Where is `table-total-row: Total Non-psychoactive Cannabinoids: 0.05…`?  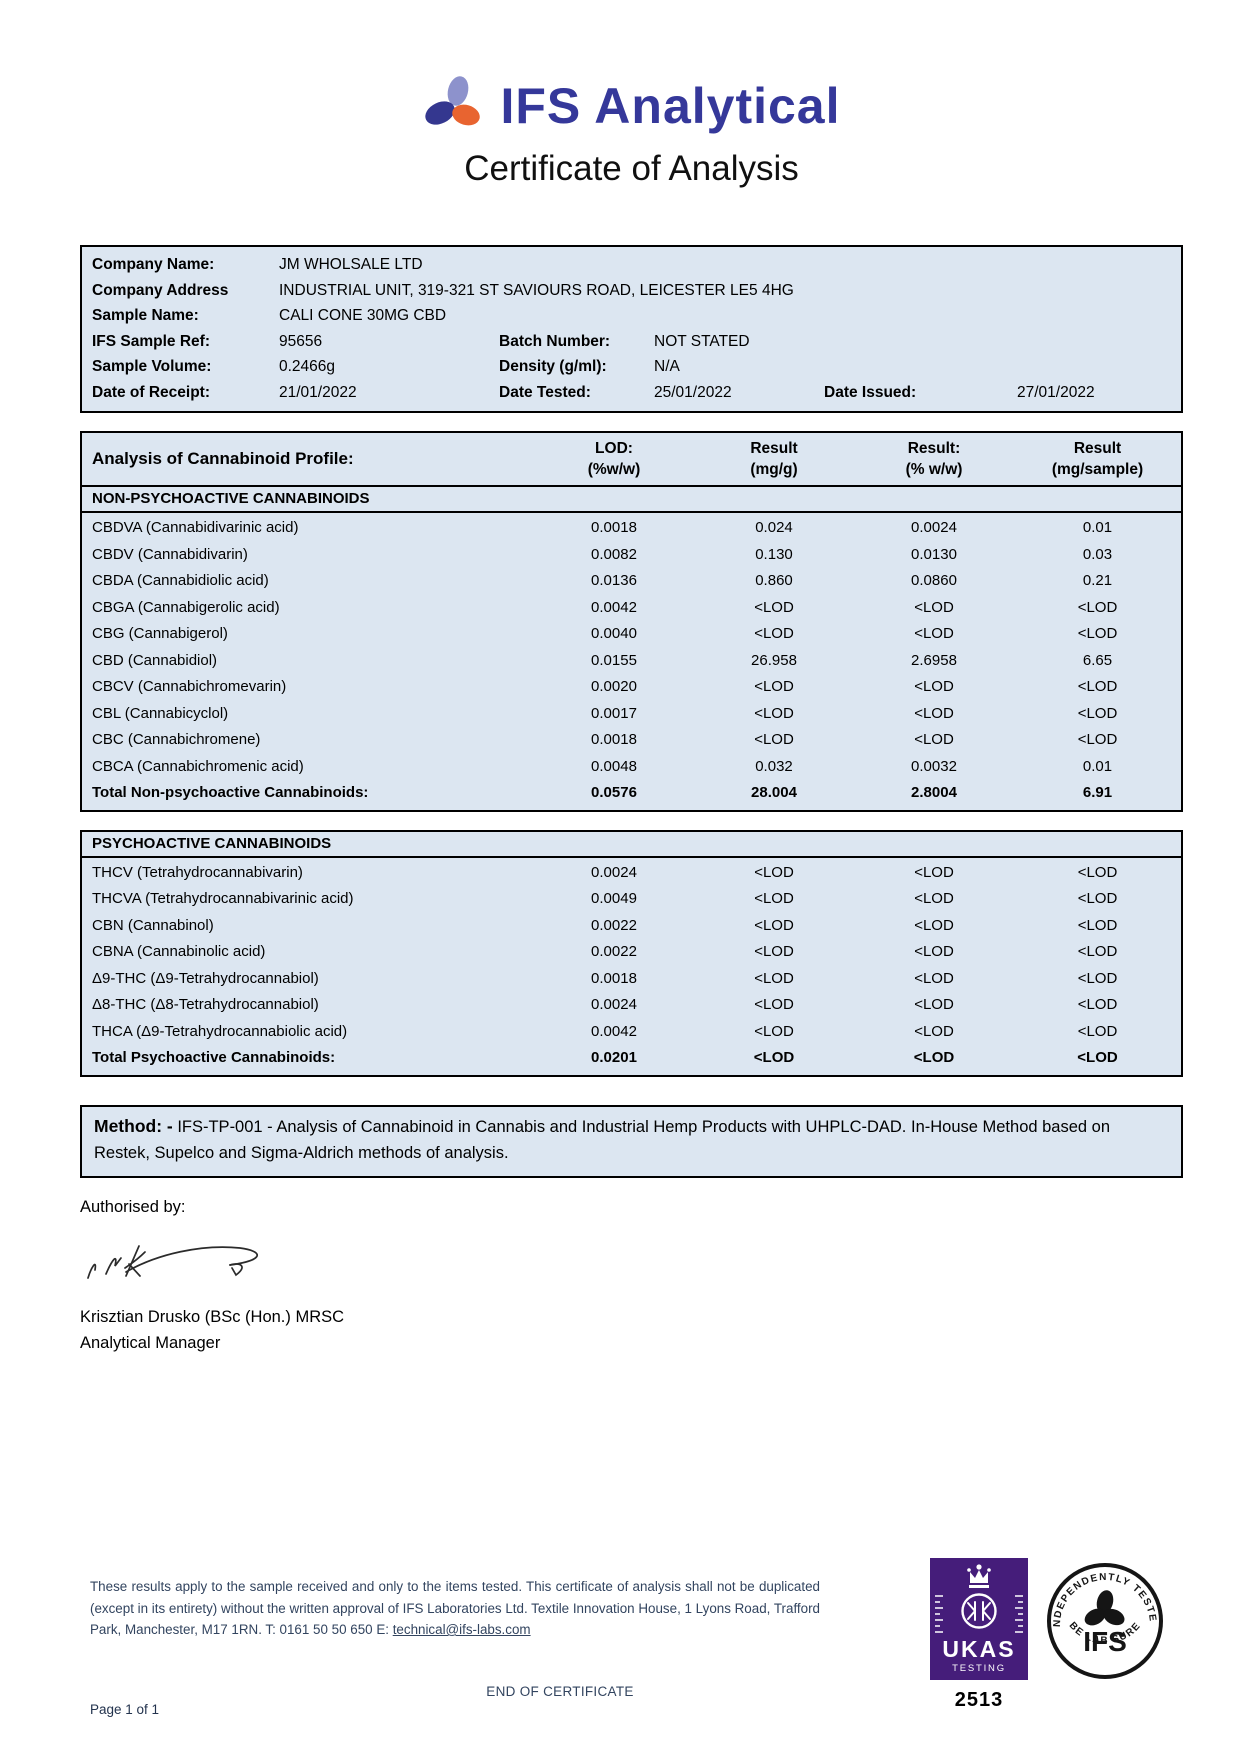
table-total-row: Total Non-psychoactive Cannabinoids: 0.05… is located at coordinates (631, 793).